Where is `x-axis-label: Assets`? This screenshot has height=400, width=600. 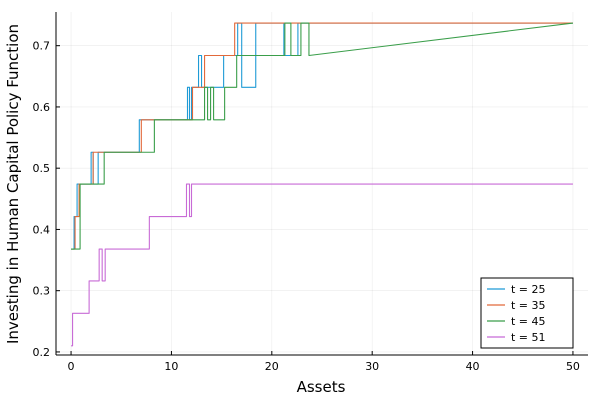
x-axis-label: Assets is located at coordinates (321, 387).